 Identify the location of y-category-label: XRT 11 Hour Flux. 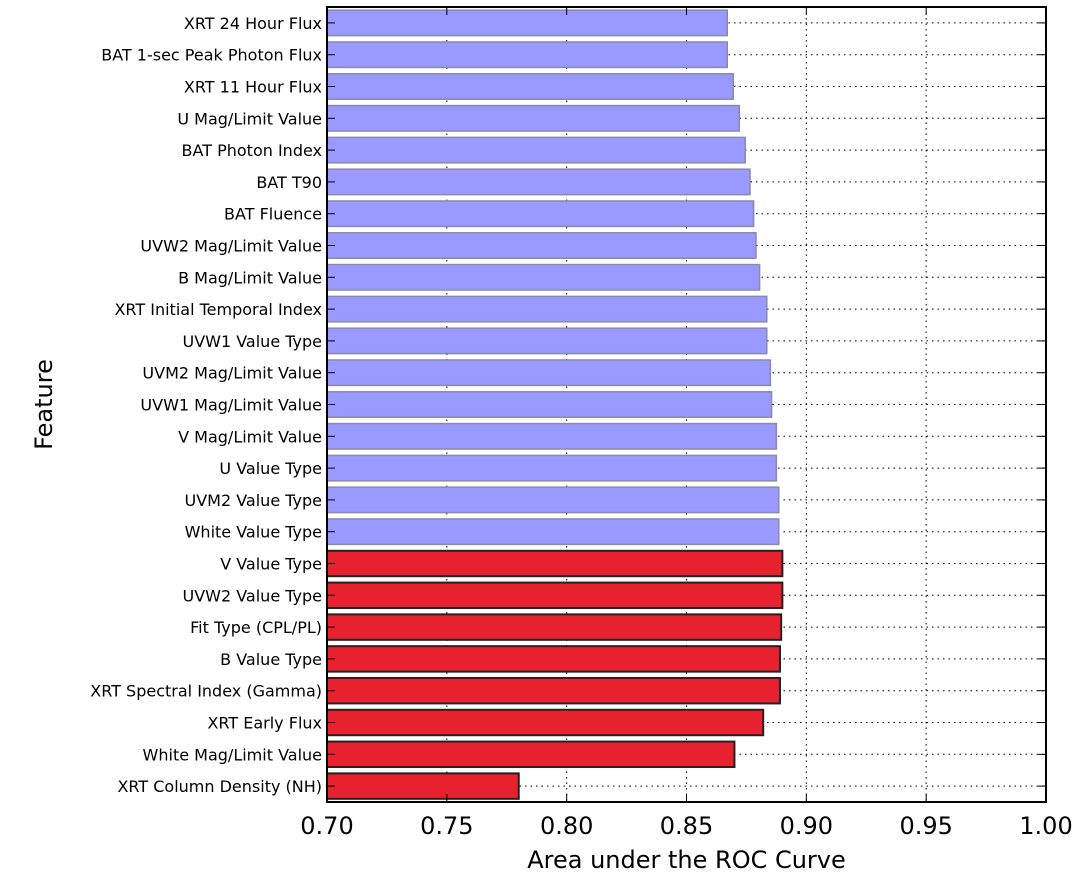
(253, 87).